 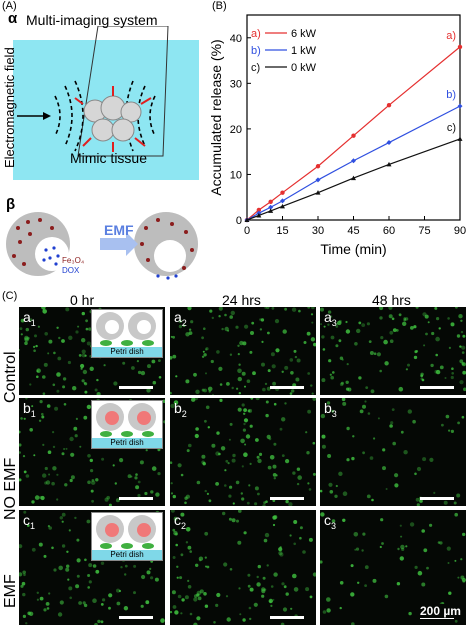 I want to click on series-end-label: b), so click(x=451, y=95).